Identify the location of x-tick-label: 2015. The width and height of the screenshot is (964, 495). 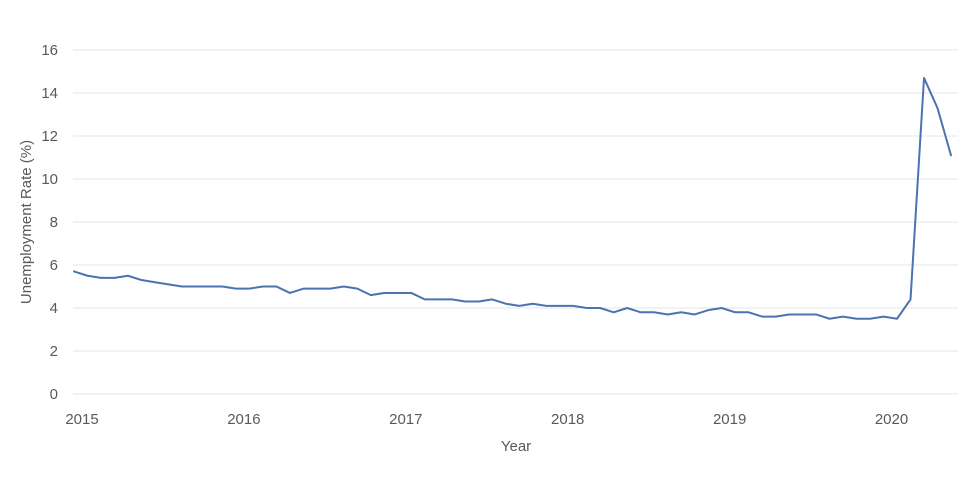
(81, 419).